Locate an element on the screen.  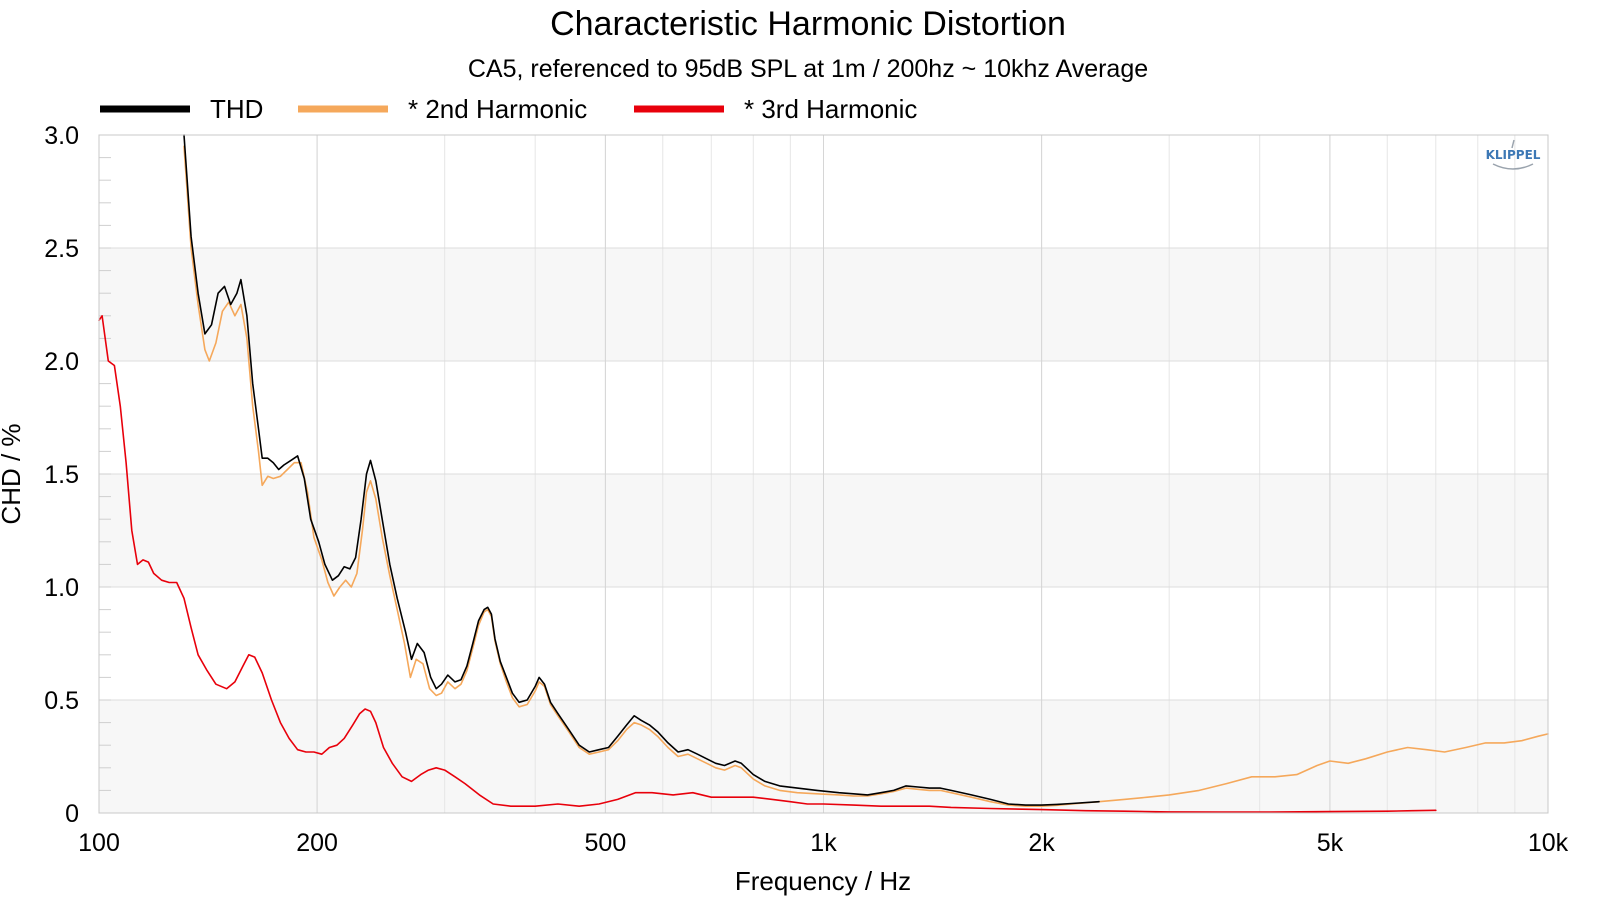
y-axis-tick-labels: 0 0.5 1.0 1.5 2.0 2.5 3.0 is located at coordinates (61, 475).